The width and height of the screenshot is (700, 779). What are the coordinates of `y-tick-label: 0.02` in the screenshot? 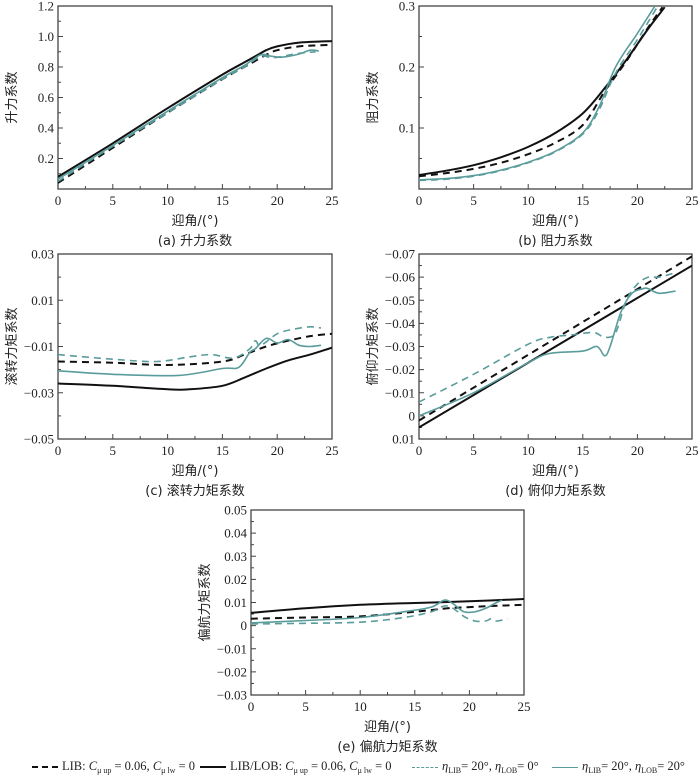 It's located at (235, 579).